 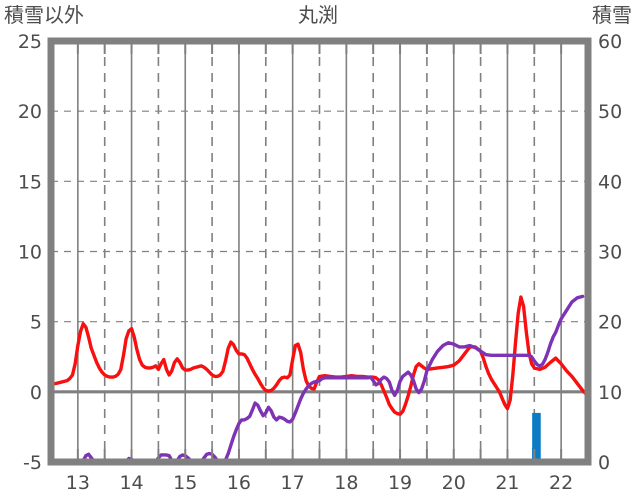 I want to click on svg-text: -5, so click(x=32, y=463).